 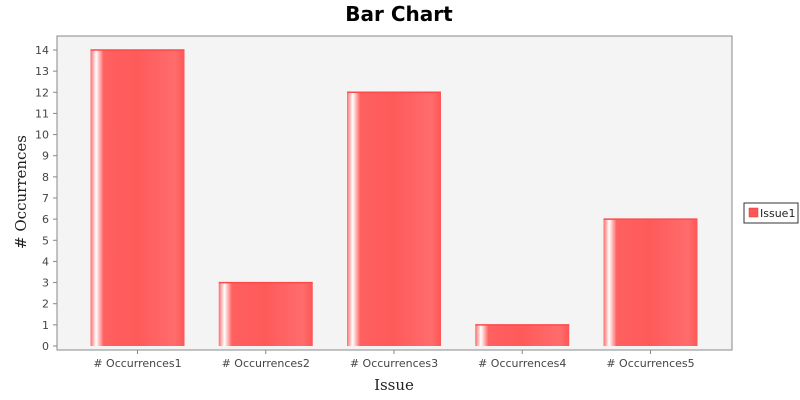 I want to click on legend-swatch, so click(x=753, y=212).